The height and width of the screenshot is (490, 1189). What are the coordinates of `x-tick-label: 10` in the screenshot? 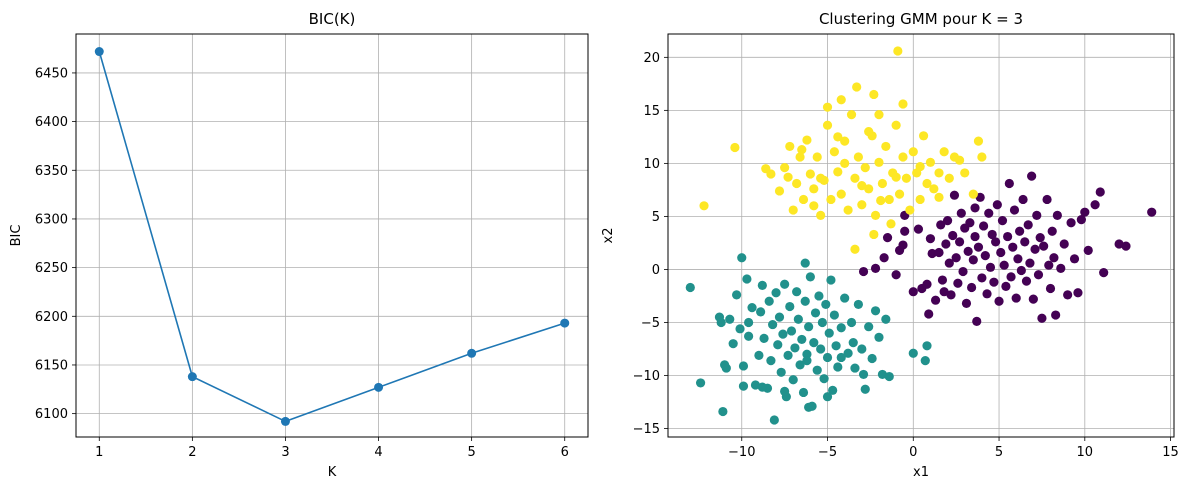 It's located at (1085, 452).